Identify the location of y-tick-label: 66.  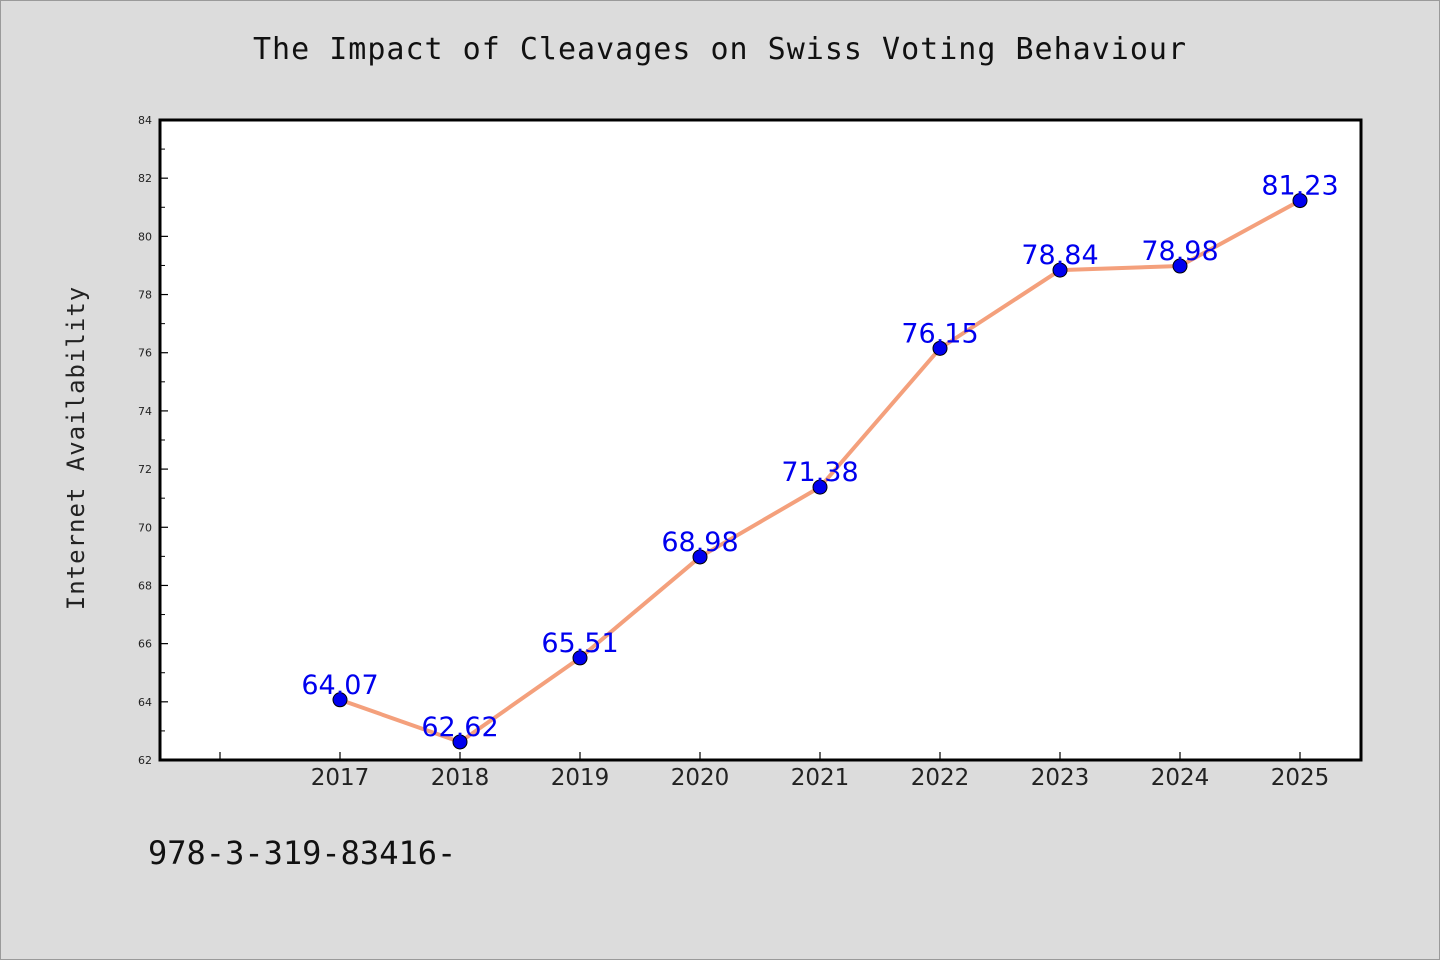
(145, 644).